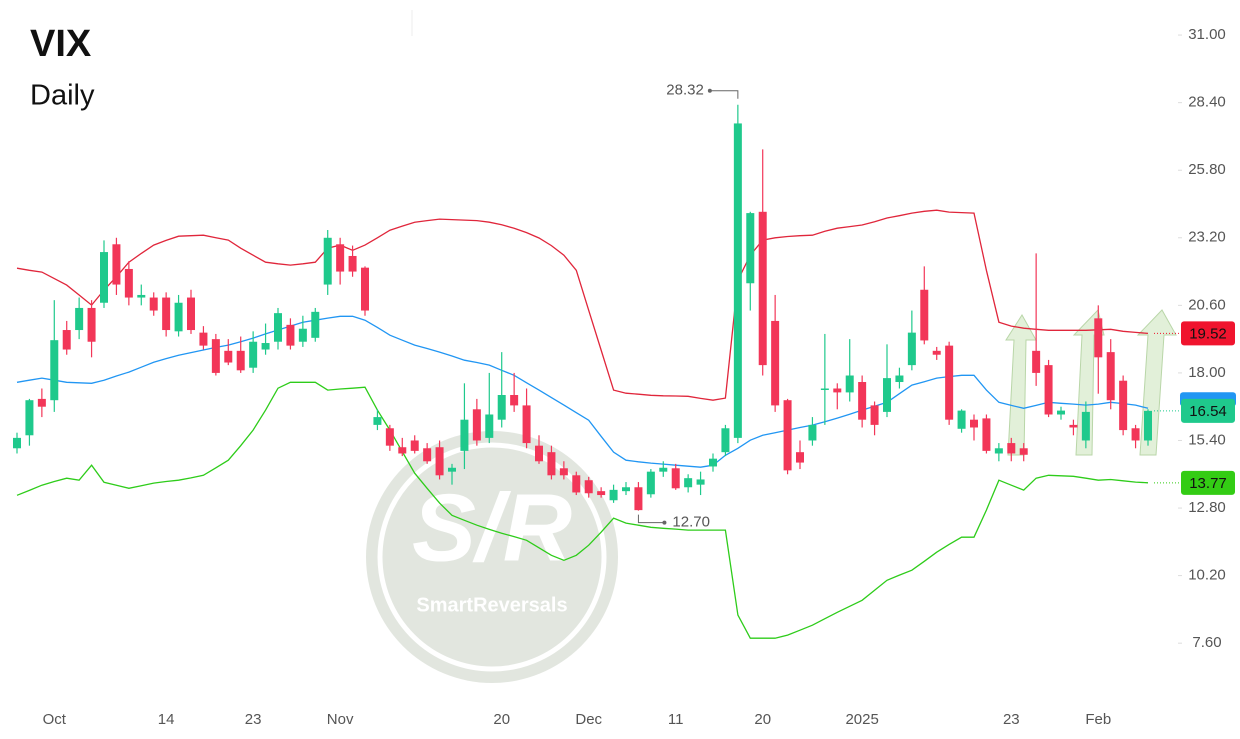  What do you see at coordinates (1207, 575) in the screenshot?
I see `y-tick-label: 10.20` at bounding box center [1207, 575].